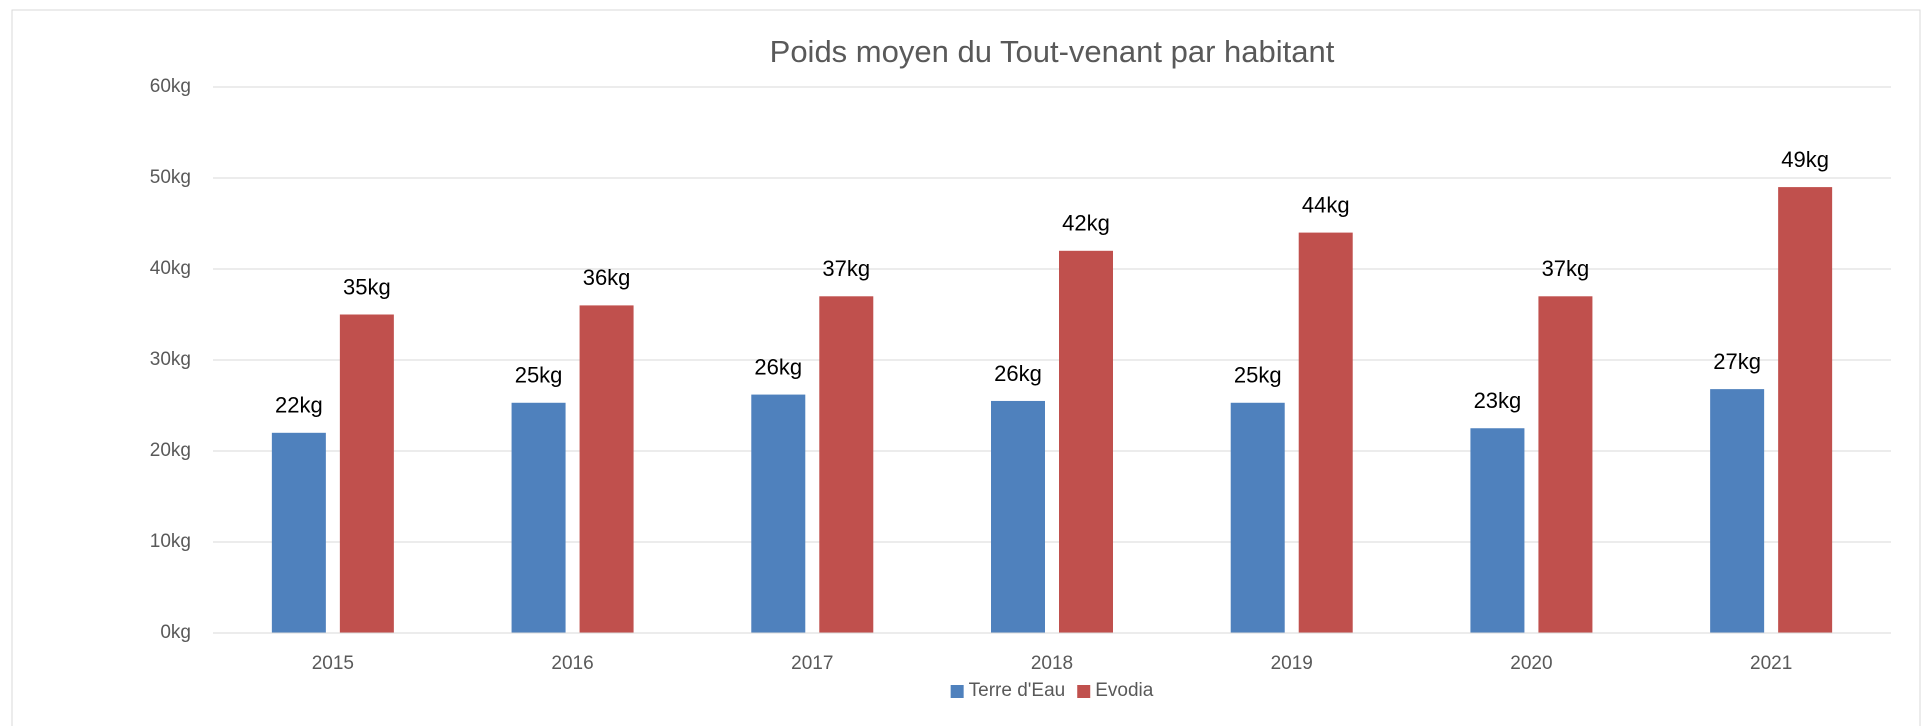  I want to click on y-tick-label: 20kg, so click(170, 450).